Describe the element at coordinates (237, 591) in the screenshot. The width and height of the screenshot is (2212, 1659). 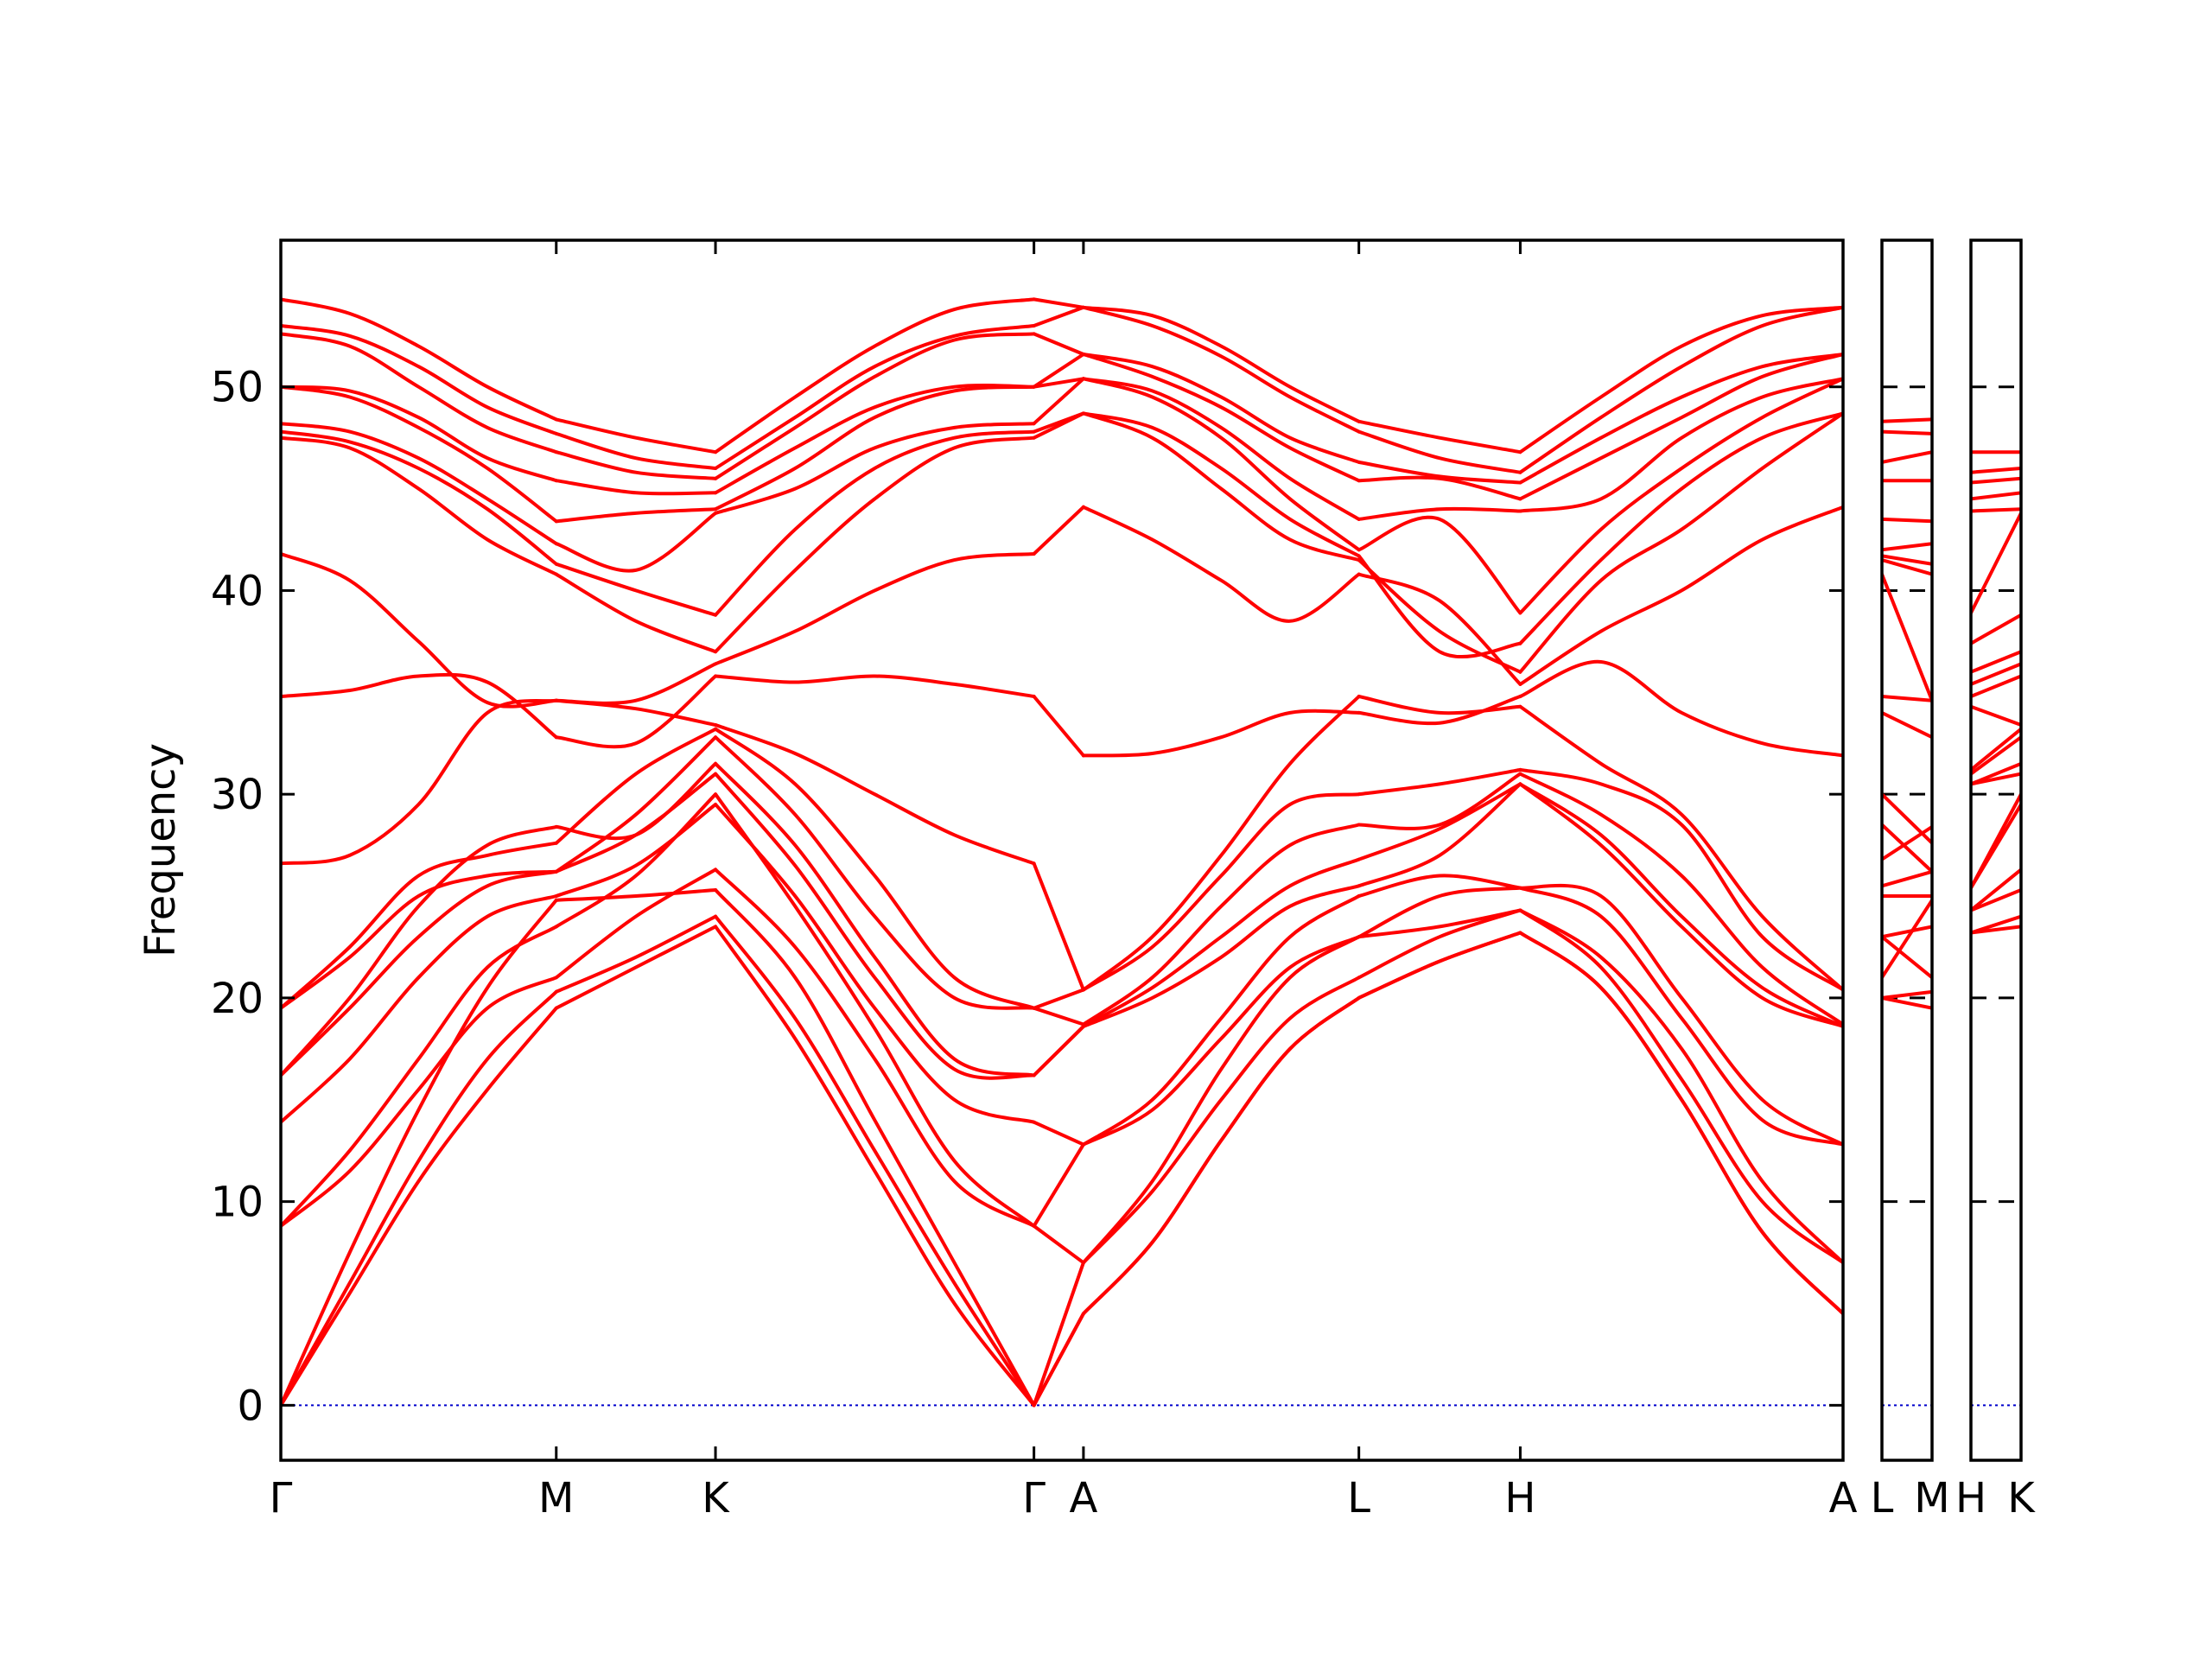
I see `y-tick-label: 40` at that location.